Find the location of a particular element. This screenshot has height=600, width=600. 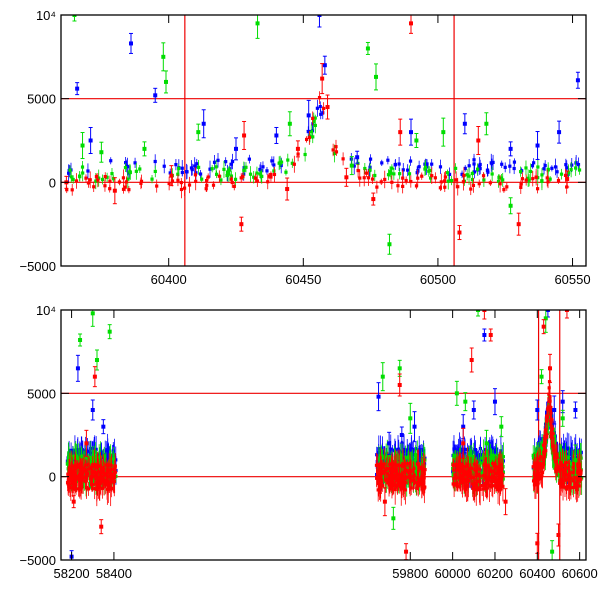

y-tick-label: 10⁴ is located at coordinates (46, 310).